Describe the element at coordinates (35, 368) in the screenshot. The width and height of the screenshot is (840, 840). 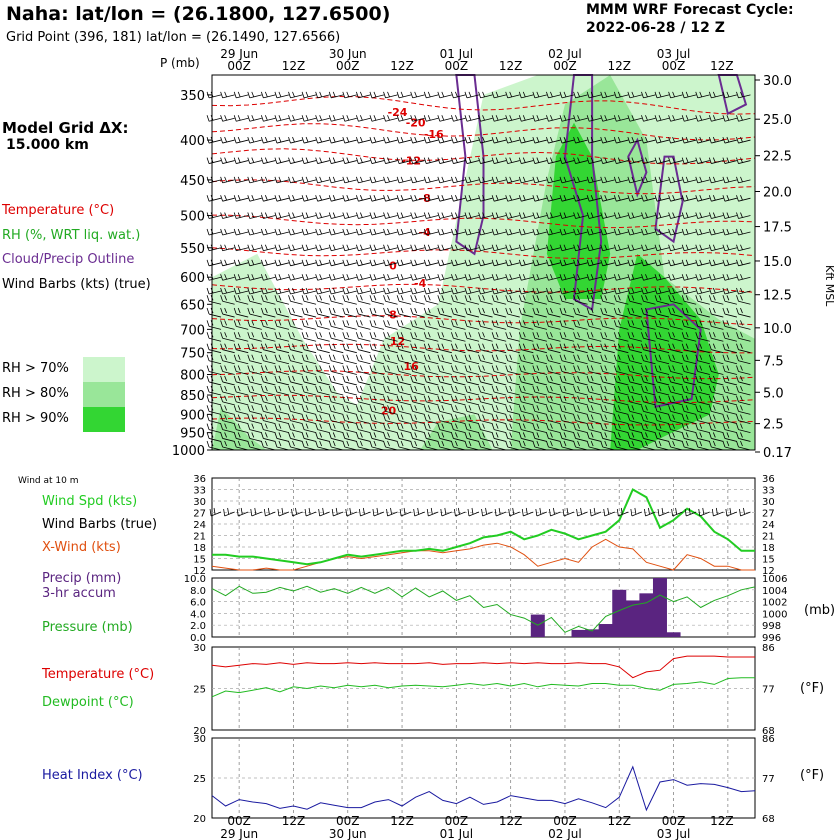
I see `legend-rh70: RH > 70%` at that location.